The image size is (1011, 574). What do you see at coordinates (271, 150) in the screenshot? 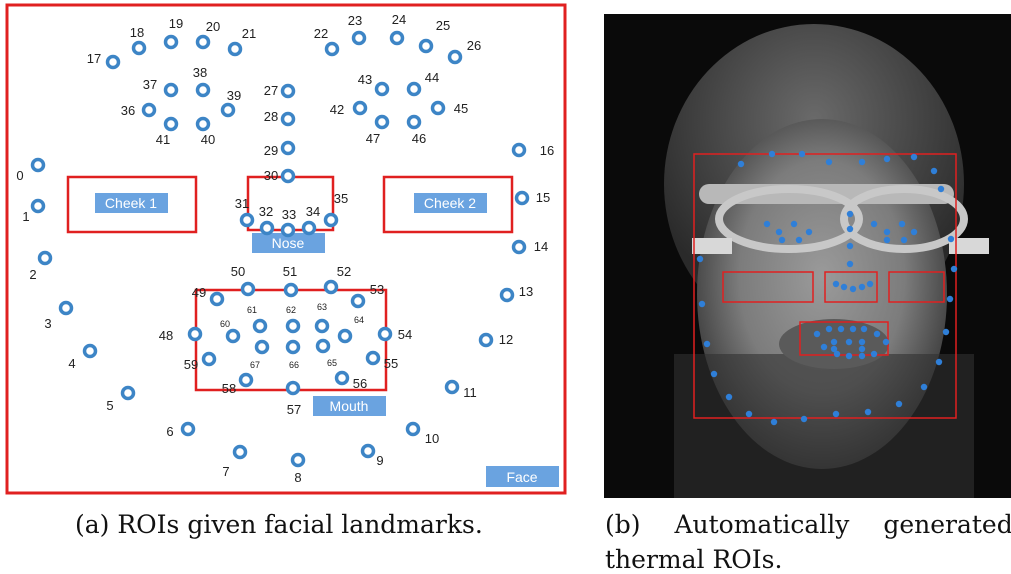
I see `landmark-label: 29` at bounding box center [271, 150].